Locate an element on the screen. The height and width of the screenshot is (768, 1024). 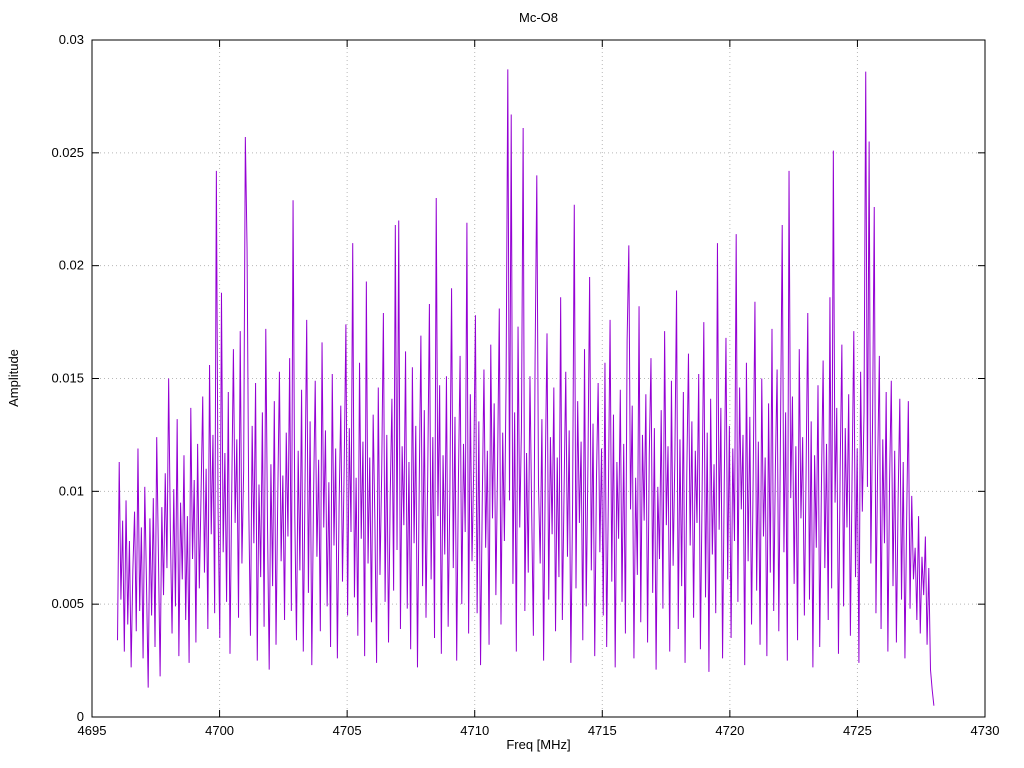
y-tick-label: 0.03 is located at coordinates (71, 39).